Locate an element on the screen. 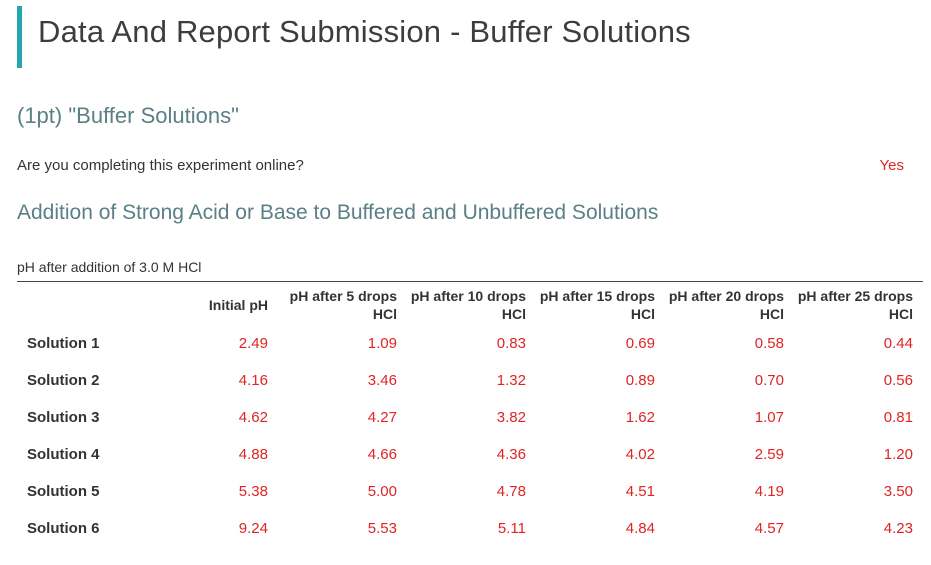 The width and height of the screenshot is (931, 565). column-header: pH after 10 drops HCl is located at coordinates (468, 305).